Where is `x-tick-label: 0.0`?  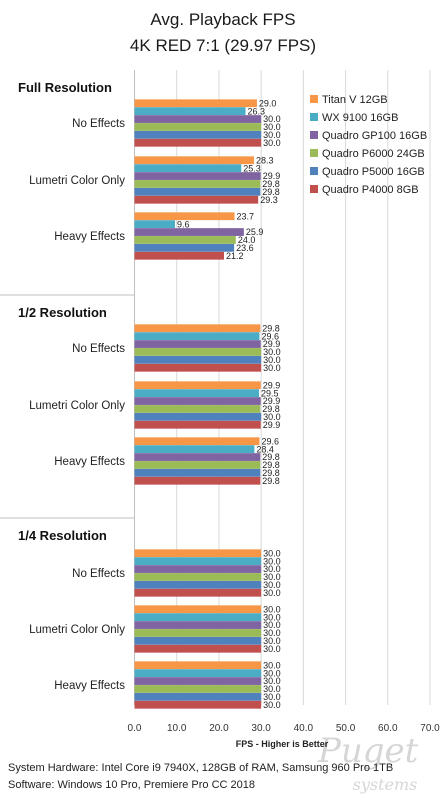
x-tick-label: 0.0 is located at coordinates (135, 728).